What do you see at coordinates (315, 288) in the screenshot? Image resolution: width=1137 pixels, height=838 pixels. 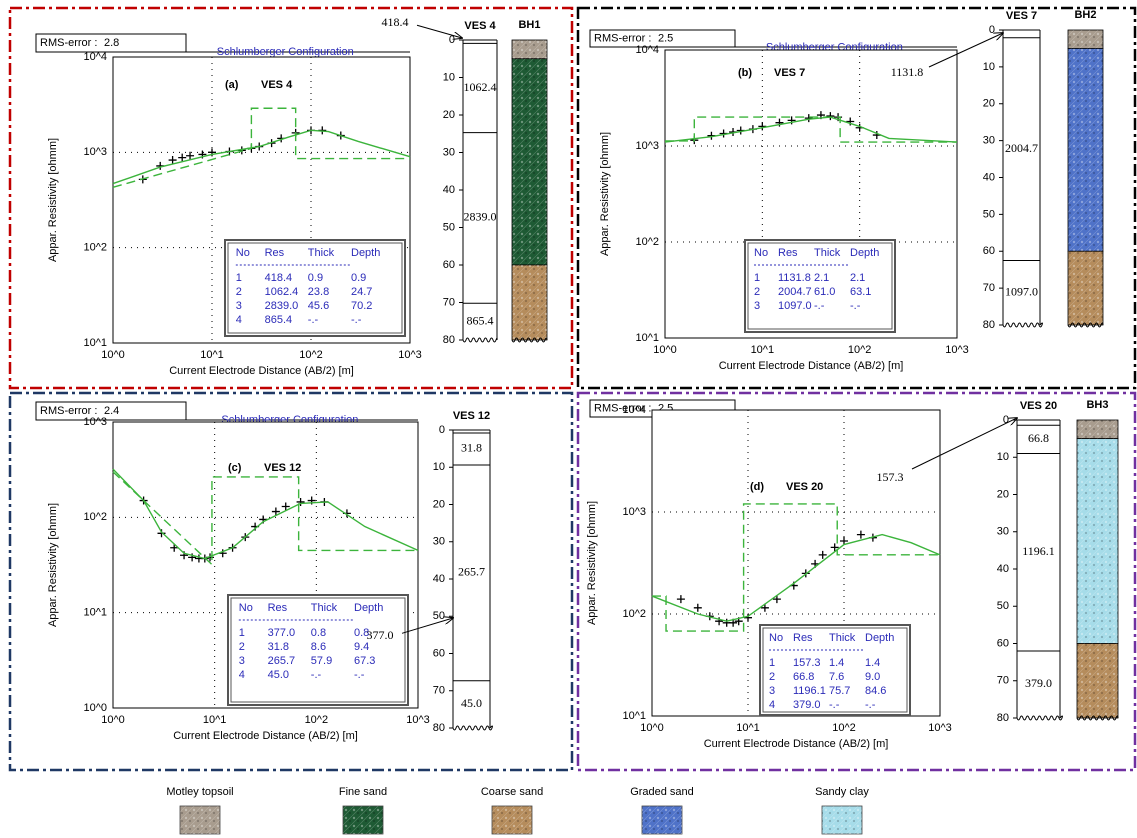 I see `table-box-inner` at bounding box center [315, 288].